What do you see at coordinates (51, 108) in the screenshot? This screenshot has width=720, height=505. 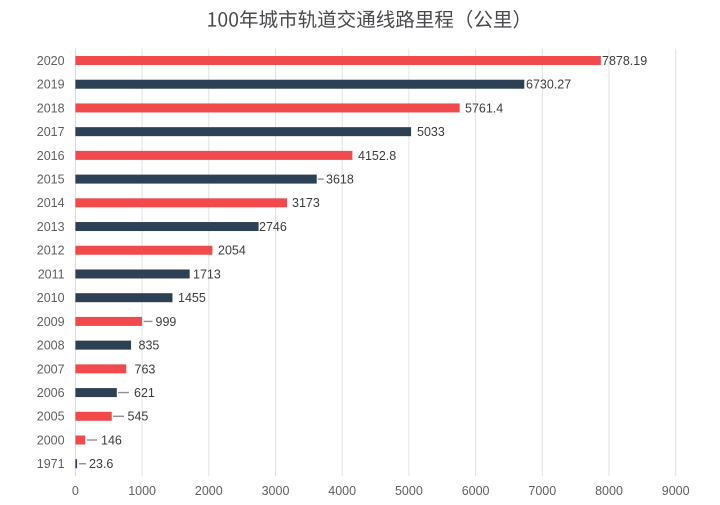 I see `svg-text: 2018` at bounding box center [51, 108].